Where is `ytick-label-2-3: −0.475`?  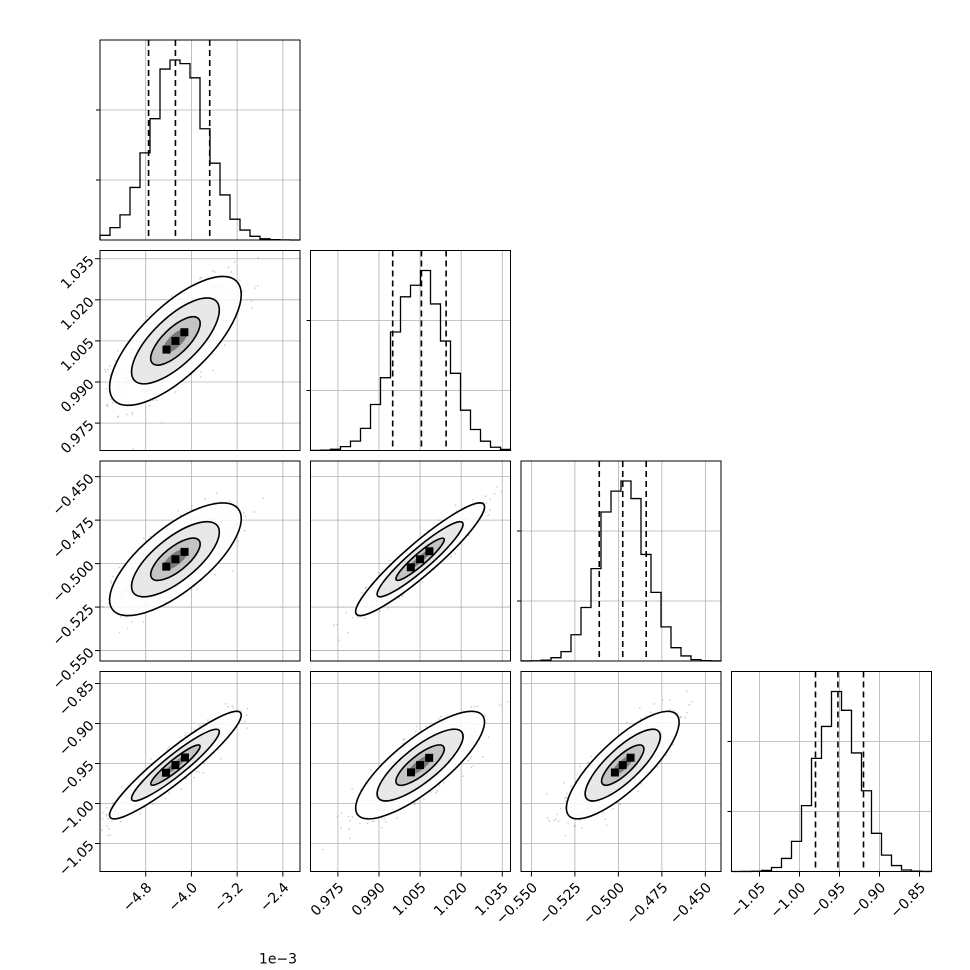 ytick-label-2-3: −0.475 is located at coordinates (74, 538).